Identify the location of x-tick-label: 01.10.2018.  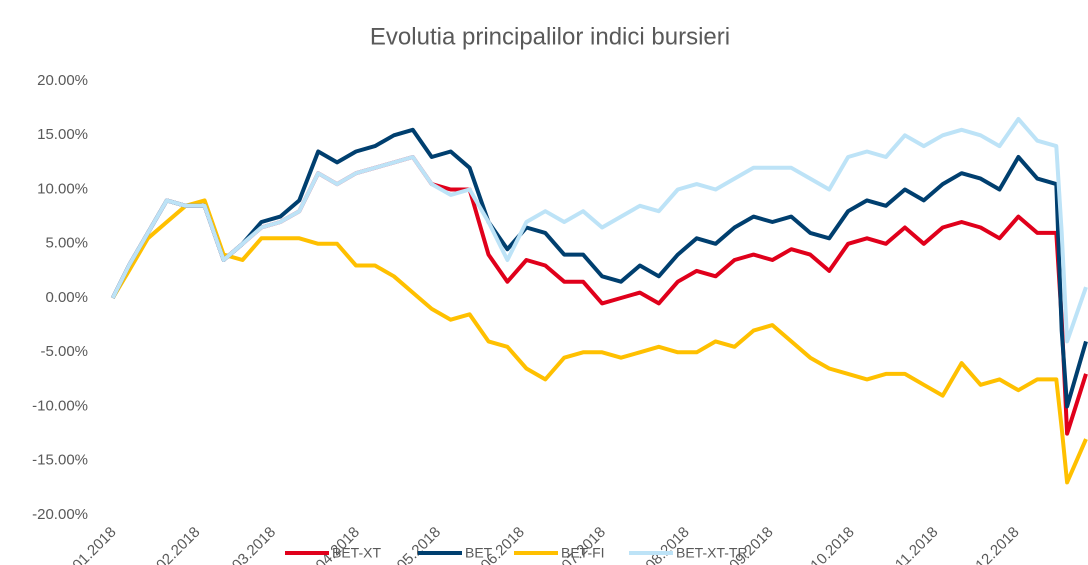
(825, 544).